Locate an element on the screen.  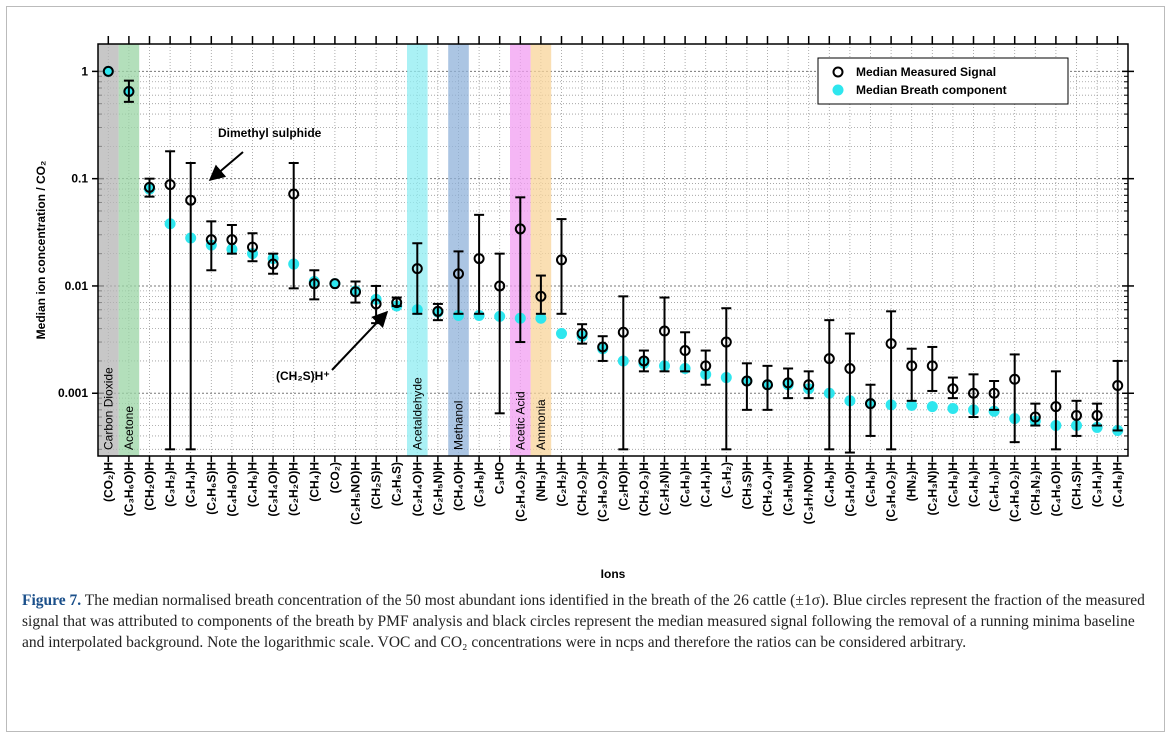
x-tick-label: (NH₃)H is located at coordinates (541, 482).